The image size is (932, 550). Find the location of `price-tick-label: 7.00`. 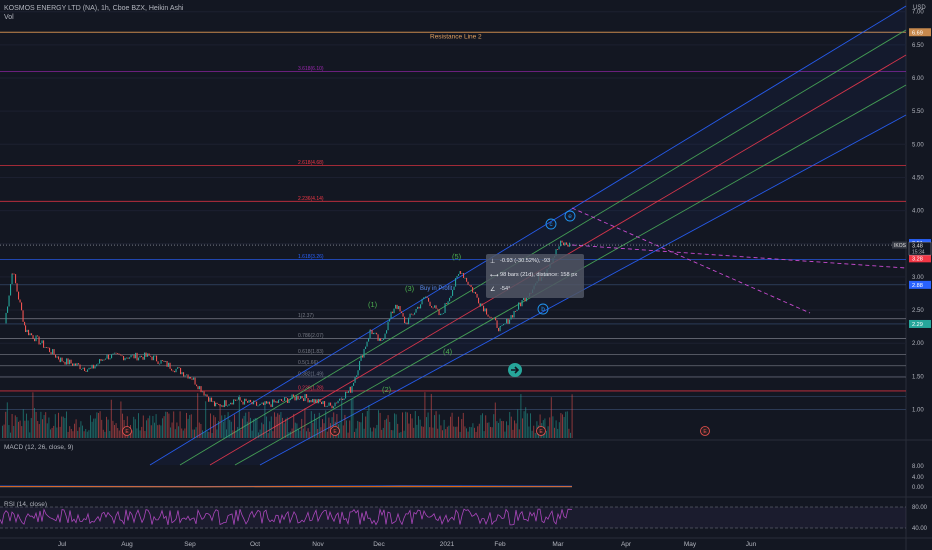

price-tick-label: 7.00 is located at coordinates (918, 13).